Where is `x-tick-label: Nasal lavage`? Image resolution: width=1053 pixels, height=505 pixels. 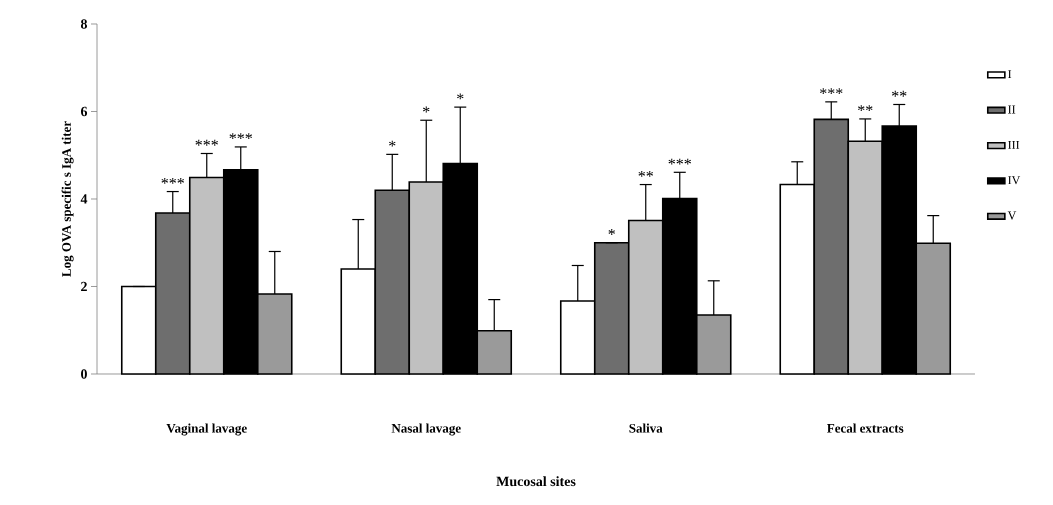
x-tick-label: Nasal lavage is located at coordinates (426, 429).